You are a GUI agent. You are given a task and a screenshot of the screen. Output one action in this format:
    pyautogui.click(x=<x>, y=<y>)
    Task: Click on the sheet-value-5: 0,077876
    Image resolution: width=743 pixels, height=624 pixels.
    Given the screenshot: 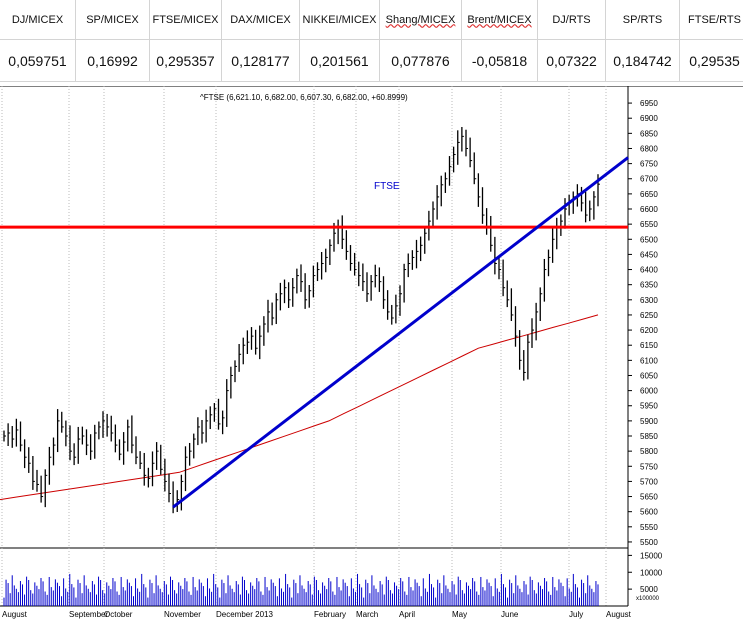 What is the action you would take?
    pyautogui.click(x=421, y=61)
    